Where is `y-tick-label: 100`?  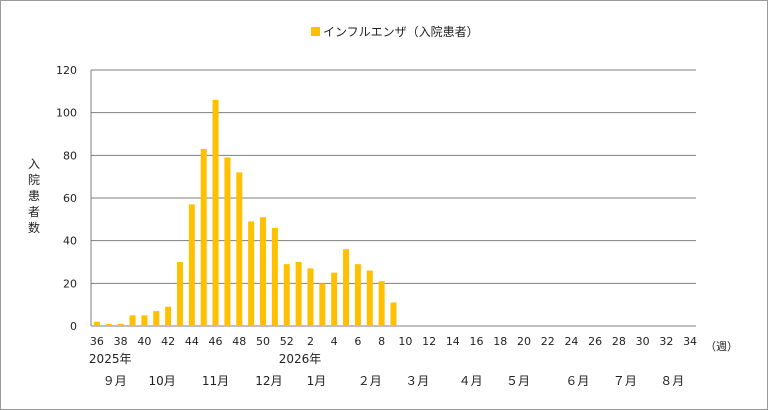 y-tick-label: 100 is located at coordinates (66, 113).